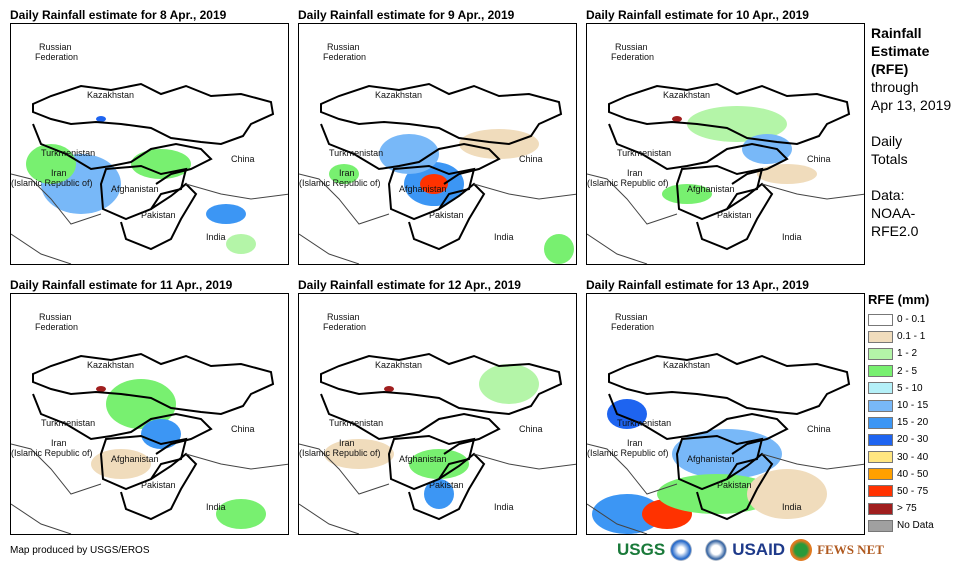 The width and height of the screenshot is (965, 570). I want to click on info-totals: Totals, so click(889, 159).